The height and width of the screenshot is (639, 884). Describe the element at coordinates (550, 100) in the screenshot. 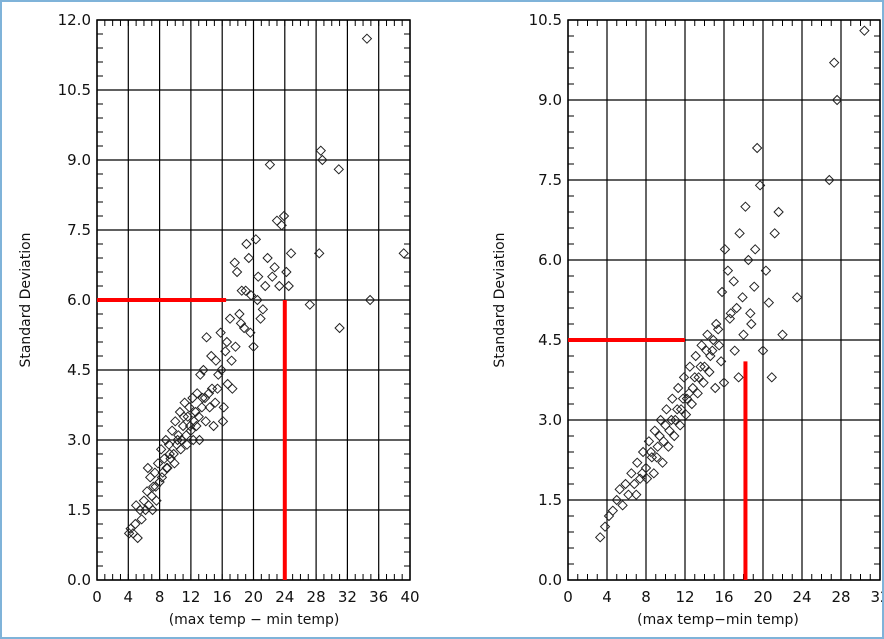

I see `y-tick-label: 9.0` at that location.